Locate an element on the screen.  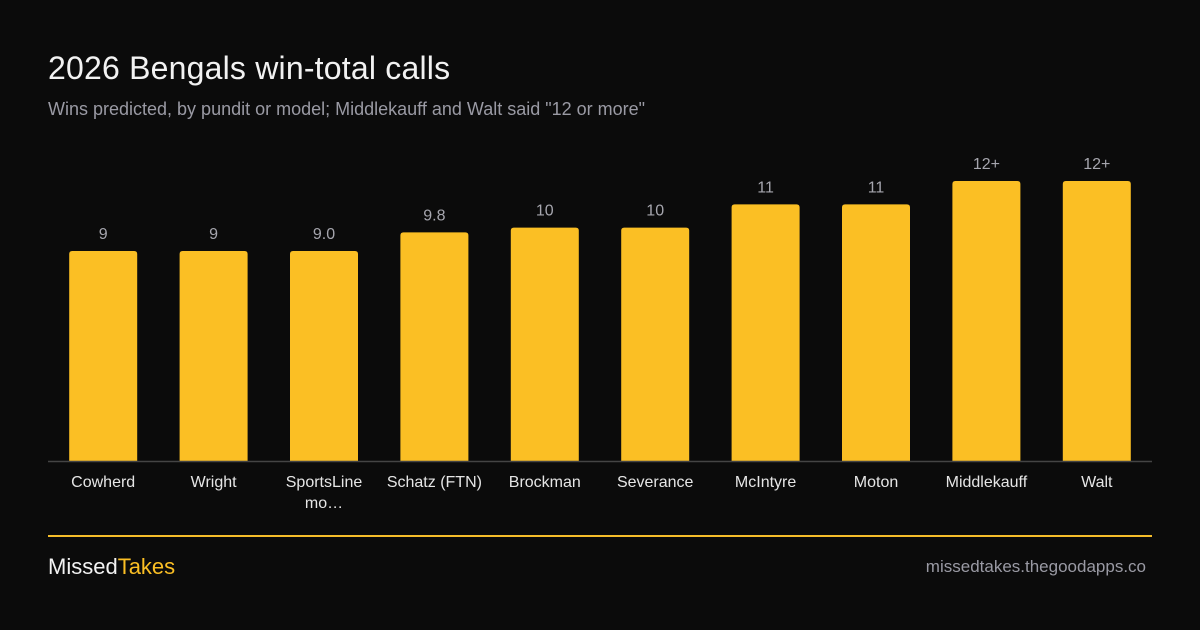
tick-label: Moton is located at coordinates (876, 482).